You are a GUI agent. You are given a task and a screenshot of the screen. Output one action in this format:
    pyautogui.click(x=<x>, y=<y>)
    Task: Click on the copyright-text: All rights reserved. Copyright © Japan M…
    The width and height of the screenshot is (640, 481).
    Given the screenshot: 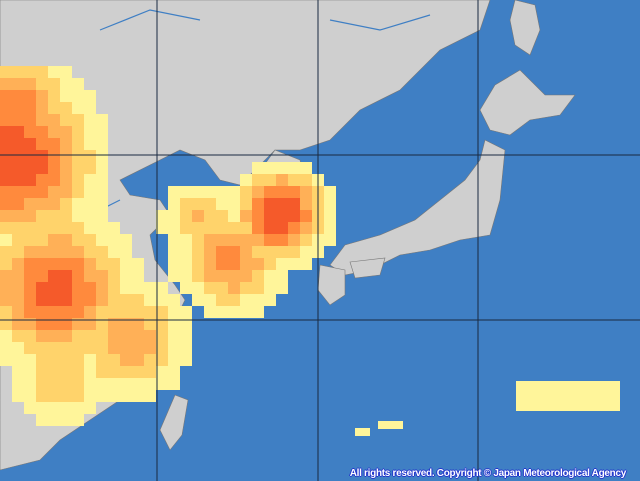 What is the action you would take?
    pyautogui.click(x=488, y=473)
    